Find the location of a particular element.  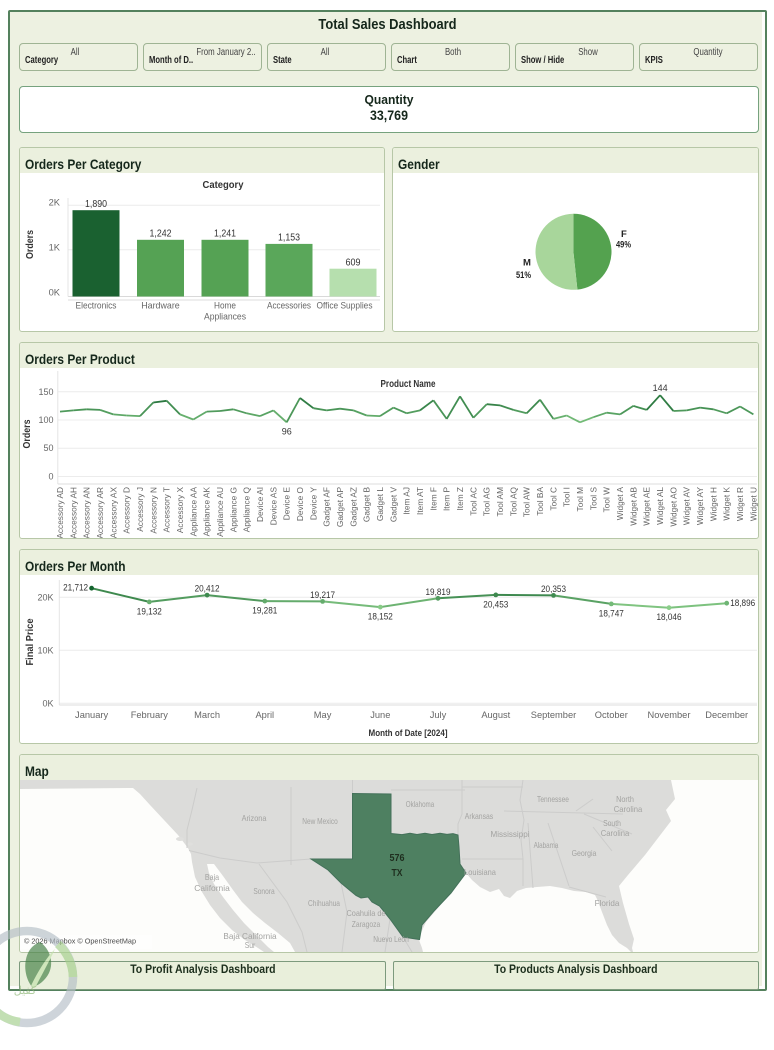

svg-text: Item AJ is located at coordinates (407, 501).